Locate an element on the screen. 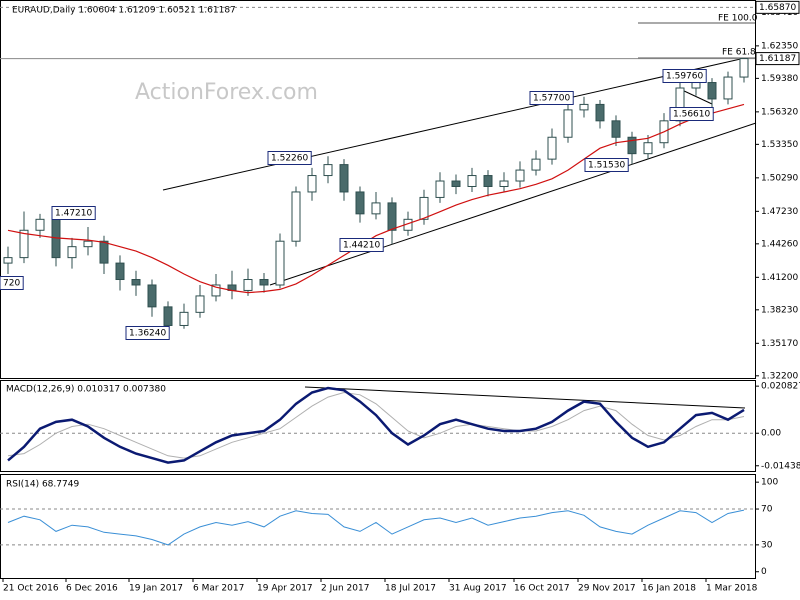 This screenshot has height=600, width=800. x-tick-label: 16 Oct 2017 is located at coordinates (542, 589).